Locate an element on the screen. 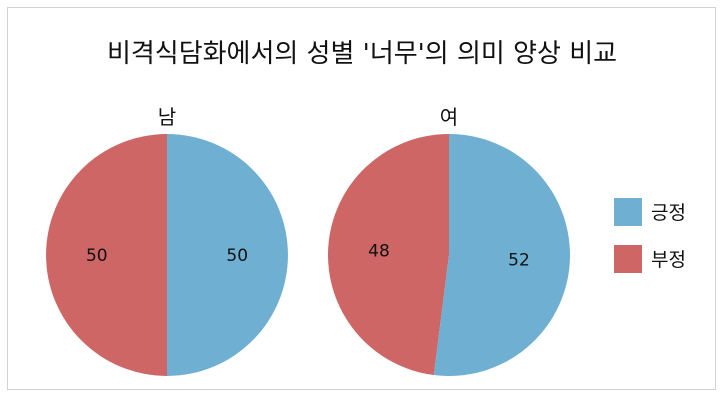 This screenshot has width=725, height=401. legend-label-positive: 긍정 is located at coordinates (668, 213).